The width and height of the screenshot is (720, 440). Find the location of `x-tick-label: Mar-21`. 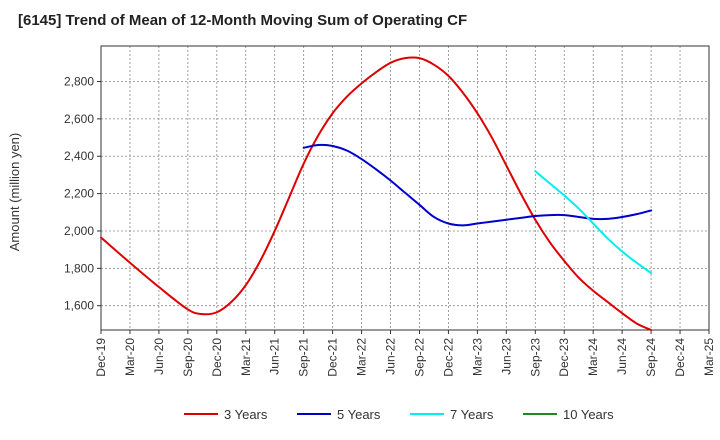

x-tick-label: Mar-21 is located at coordinates (246, 357).